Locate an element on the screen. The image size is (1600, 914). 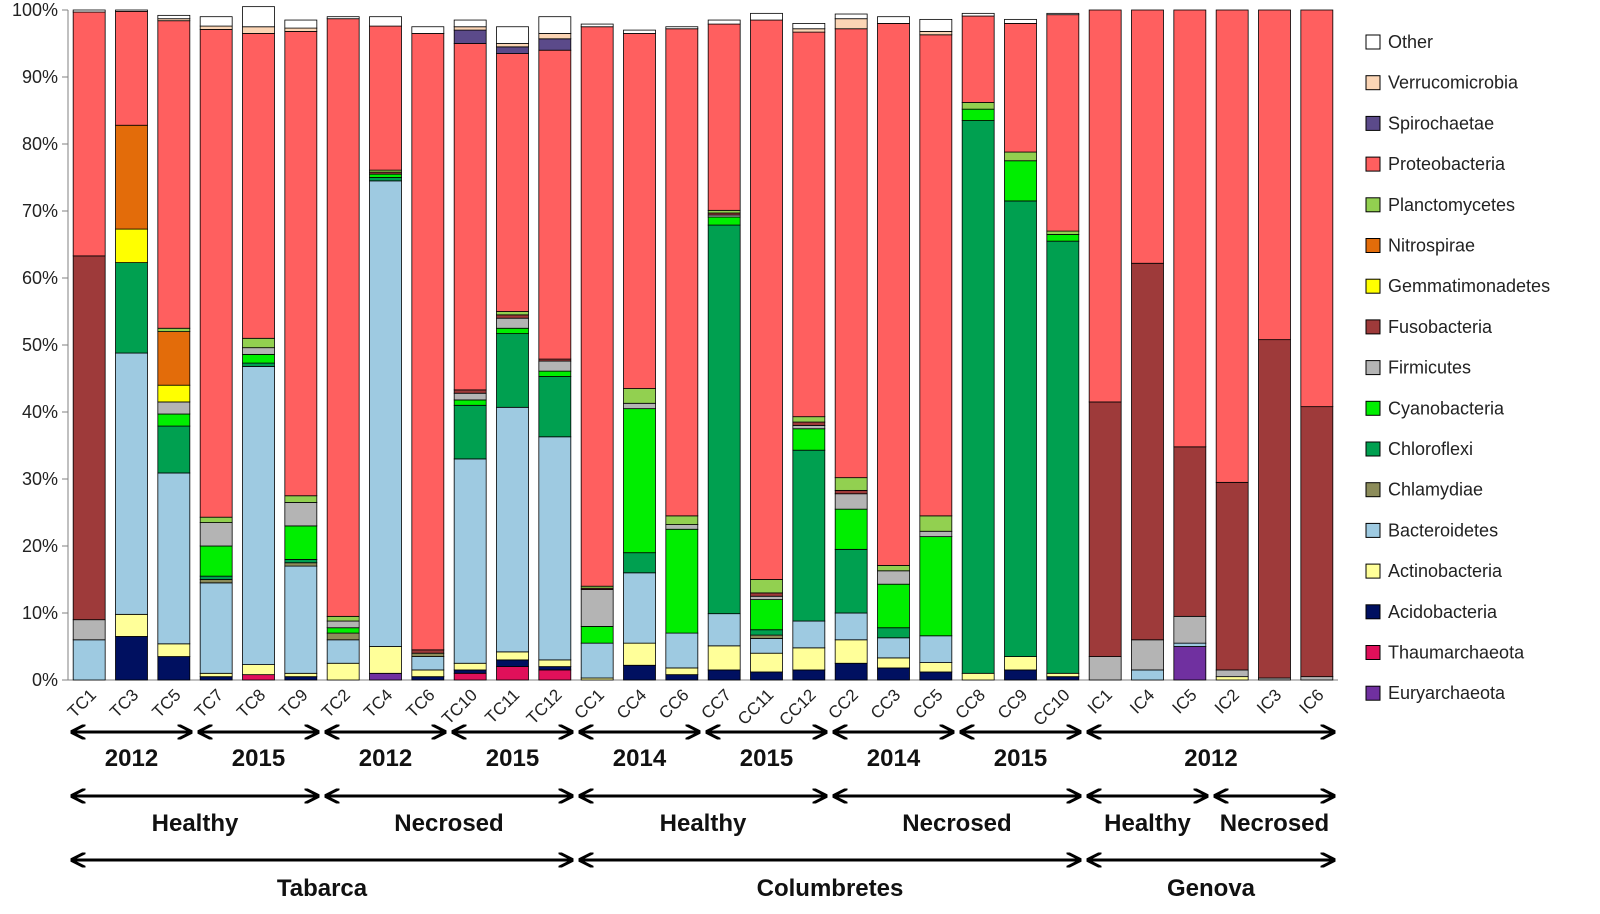
bar-segment-TC1-fusobacteria is located at coordinates (89, 438).